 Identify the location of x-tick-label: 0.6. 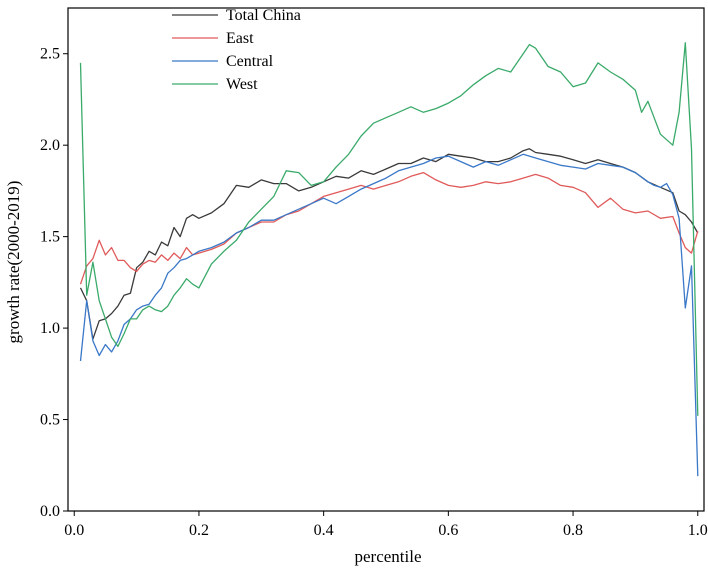
(448, 530).